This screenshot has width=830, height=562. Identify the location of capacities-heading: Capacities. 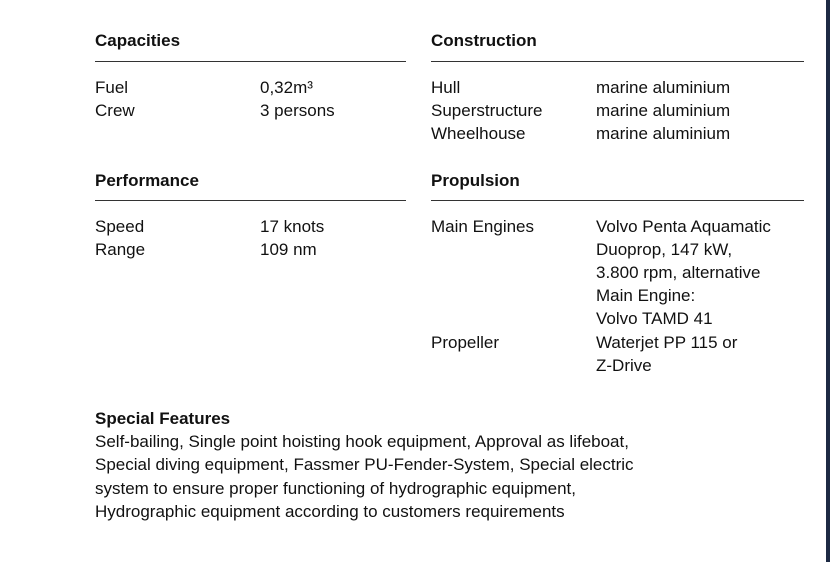
(138, 40).